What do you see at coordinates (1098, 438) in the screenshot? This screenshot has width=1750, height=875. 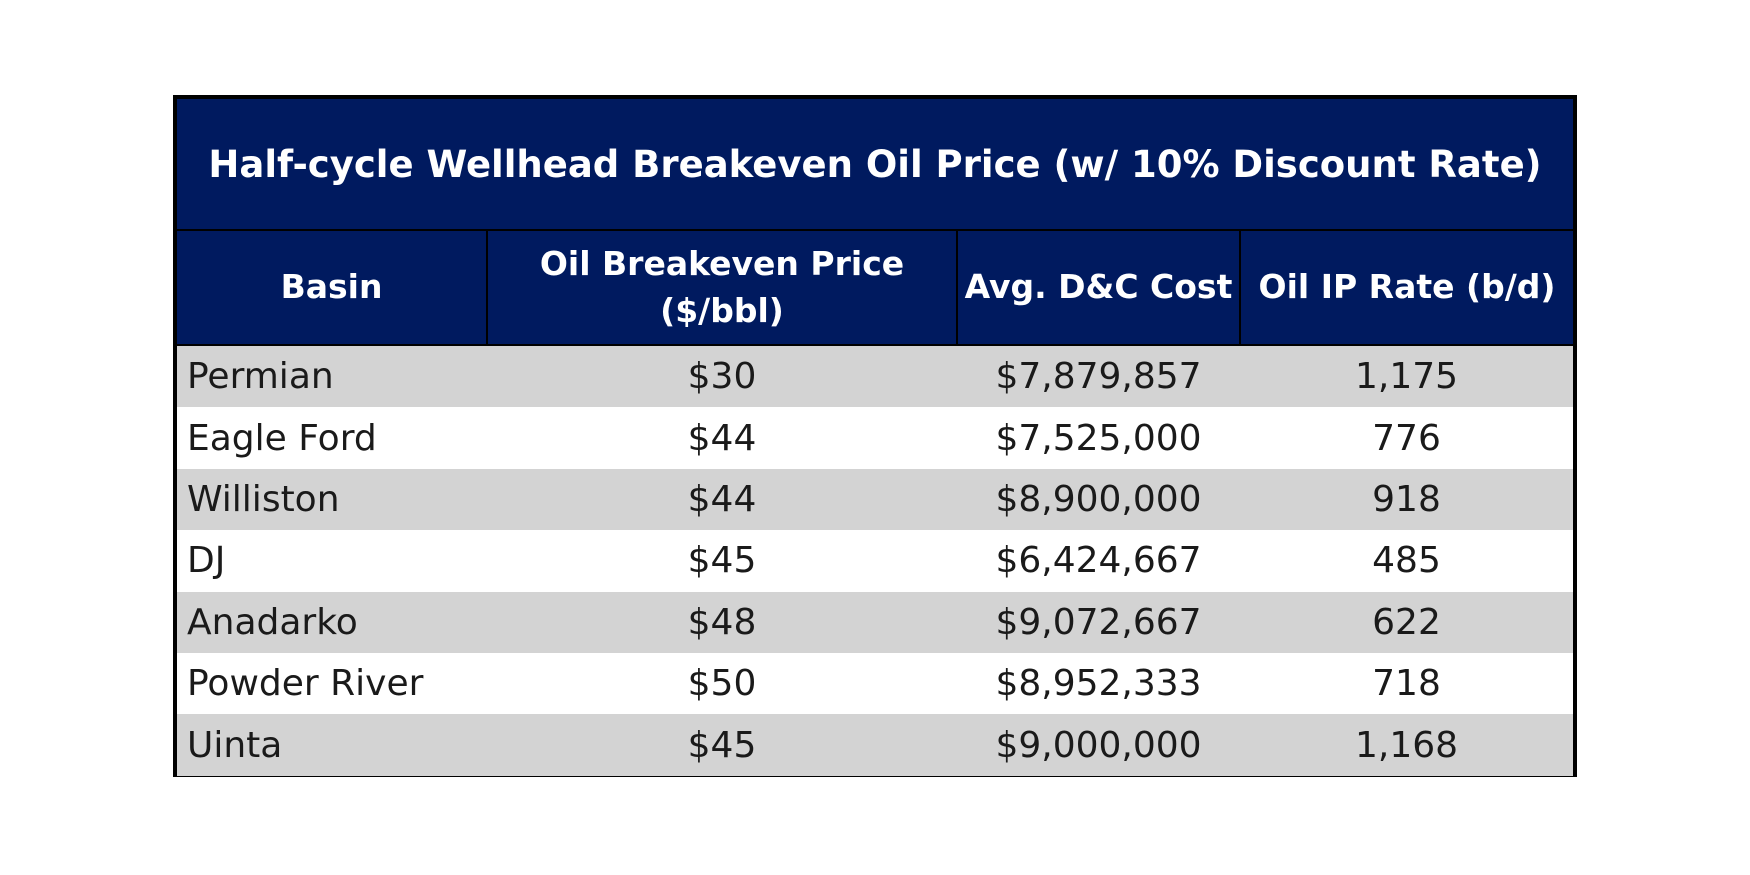 I see `cell-cost: $7,525,000` at bounding box center [1098, 438].